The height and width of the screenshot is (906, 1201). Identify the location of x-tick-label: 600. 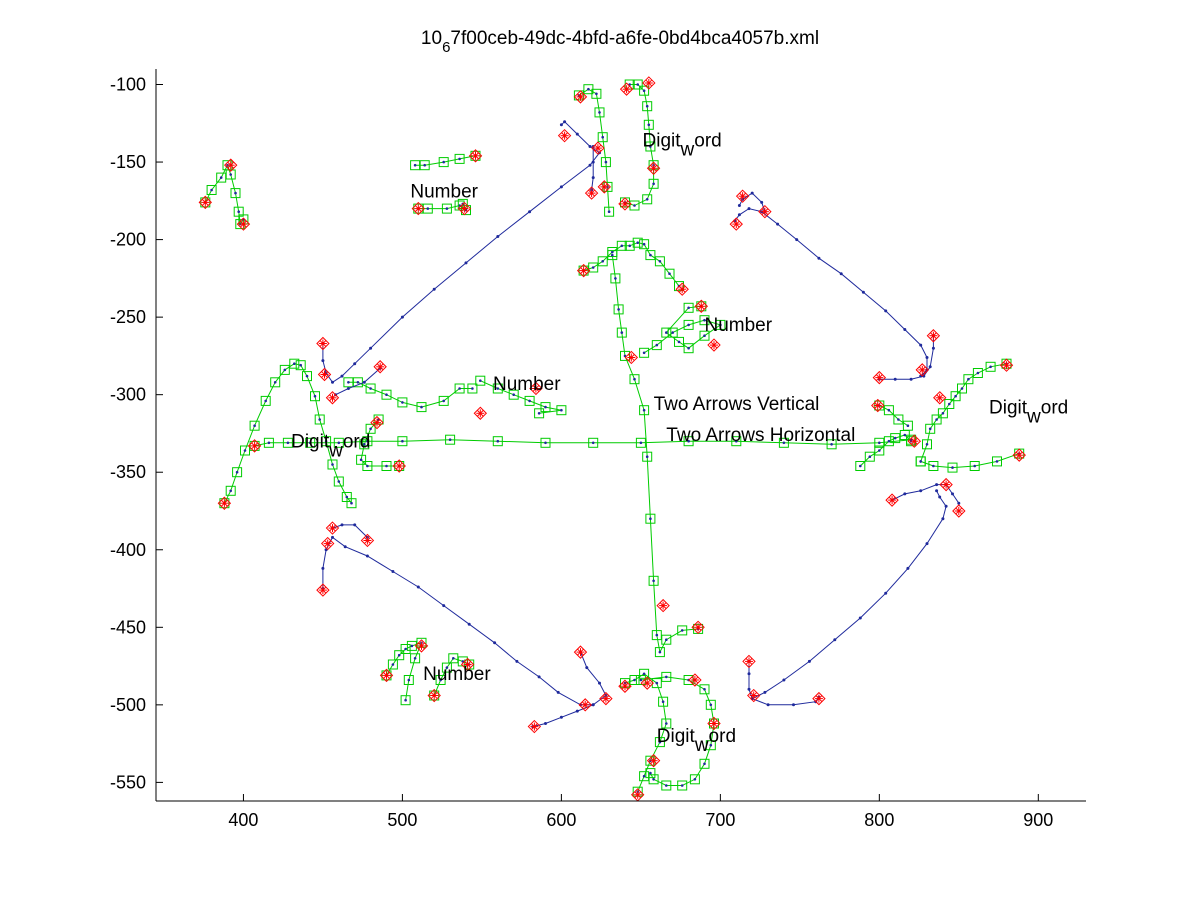
(561, 820).